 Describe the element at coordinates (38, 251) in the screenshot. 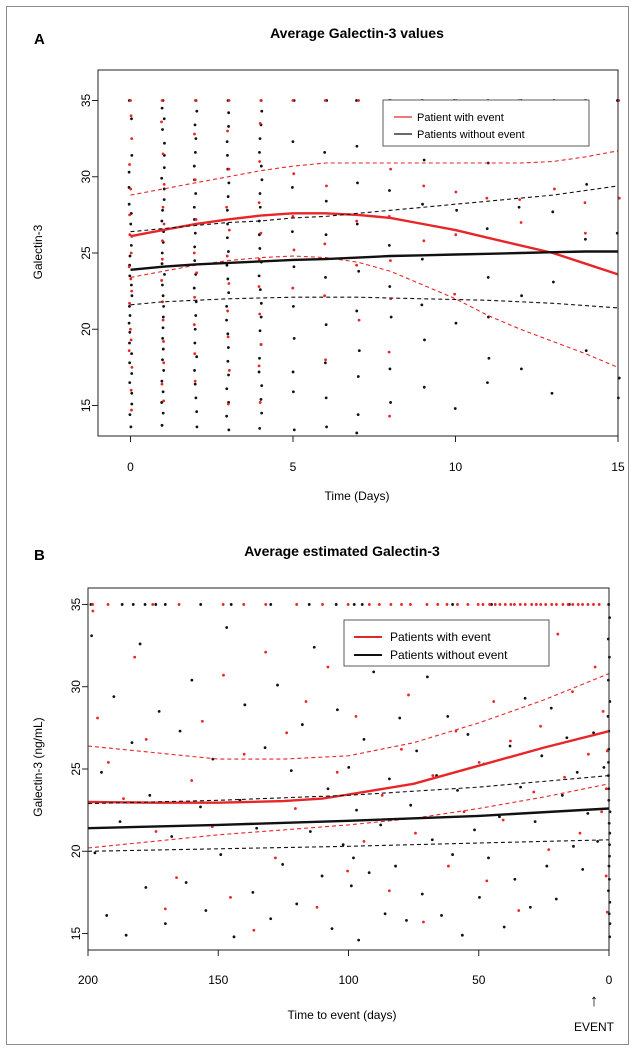

I see `panel-a-ylabel: Galectin-3` at that location.